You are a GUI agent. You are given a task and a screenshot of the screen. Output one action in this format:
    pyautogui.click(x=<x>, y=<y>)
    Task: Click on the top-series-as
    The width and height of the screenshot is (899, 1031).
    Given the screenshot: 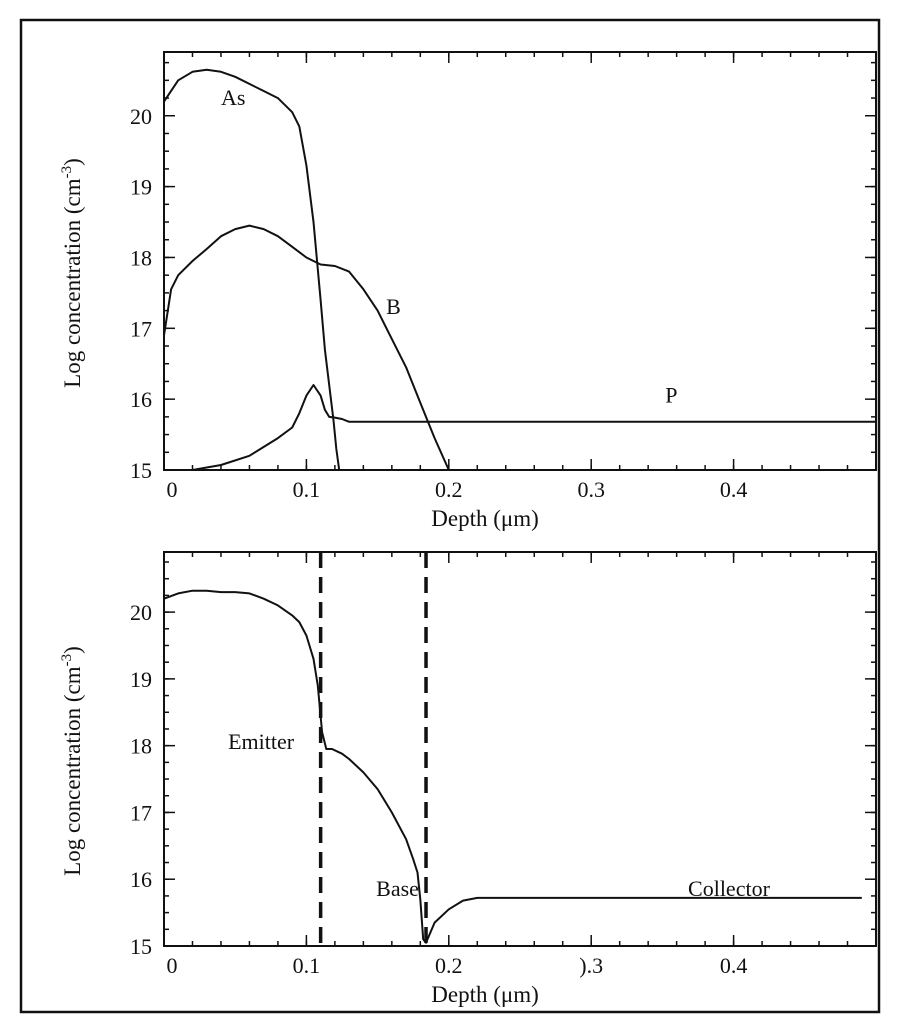 What is the action you would take?
    pyautogui.click(x=252, y=269)
    